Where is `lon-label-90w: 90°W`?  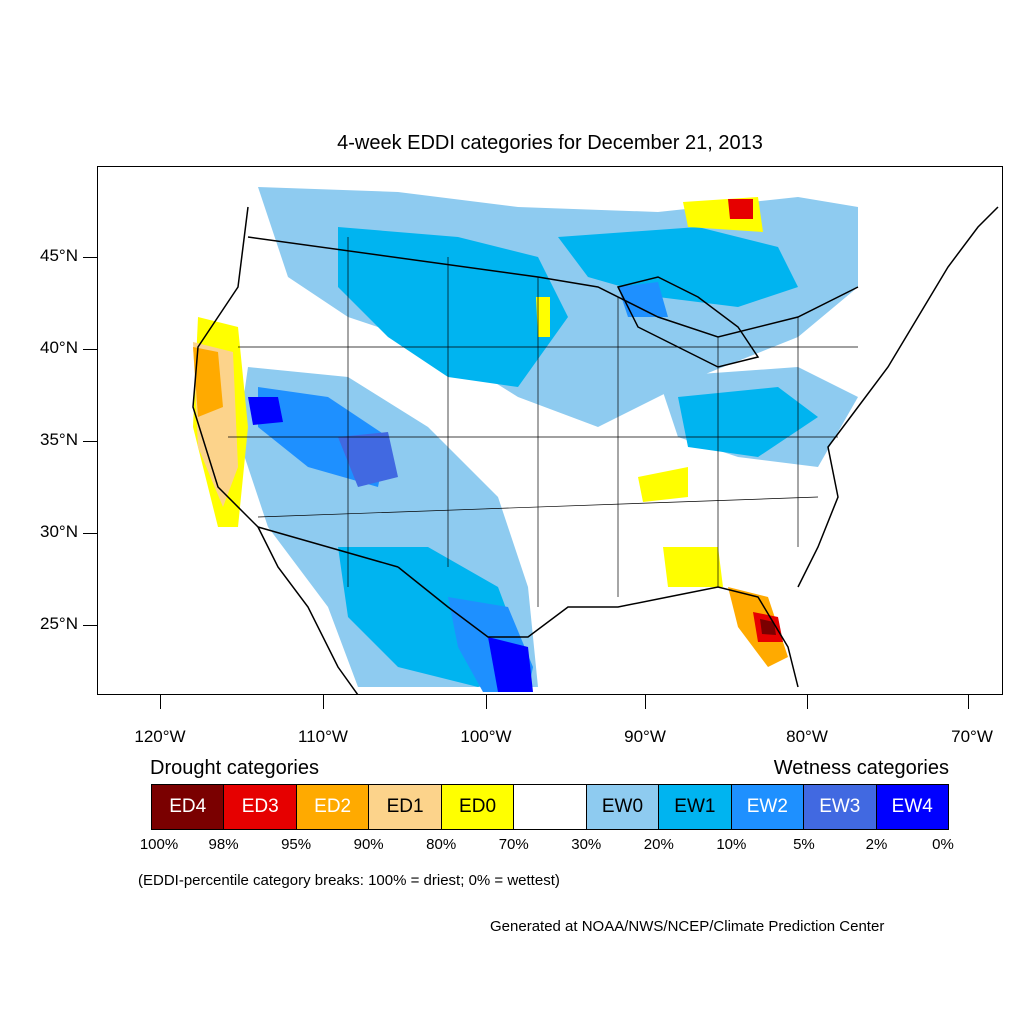
lon-label-90w: 90°W is located at coordinates (645, 736).